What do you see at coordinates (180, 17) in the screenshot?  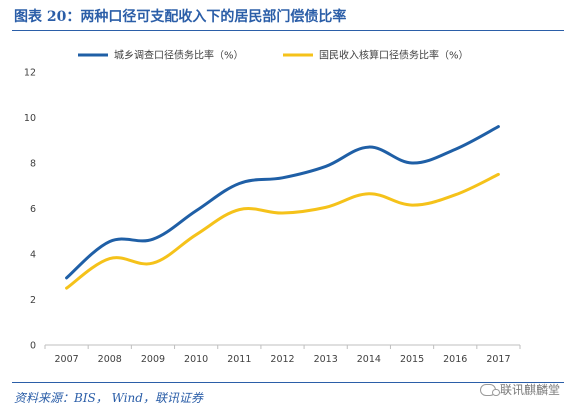 I see `chart-title: 图表 20：两种口径可支配收入下的居民部门偿债比率` at bounding box center [180, 17].